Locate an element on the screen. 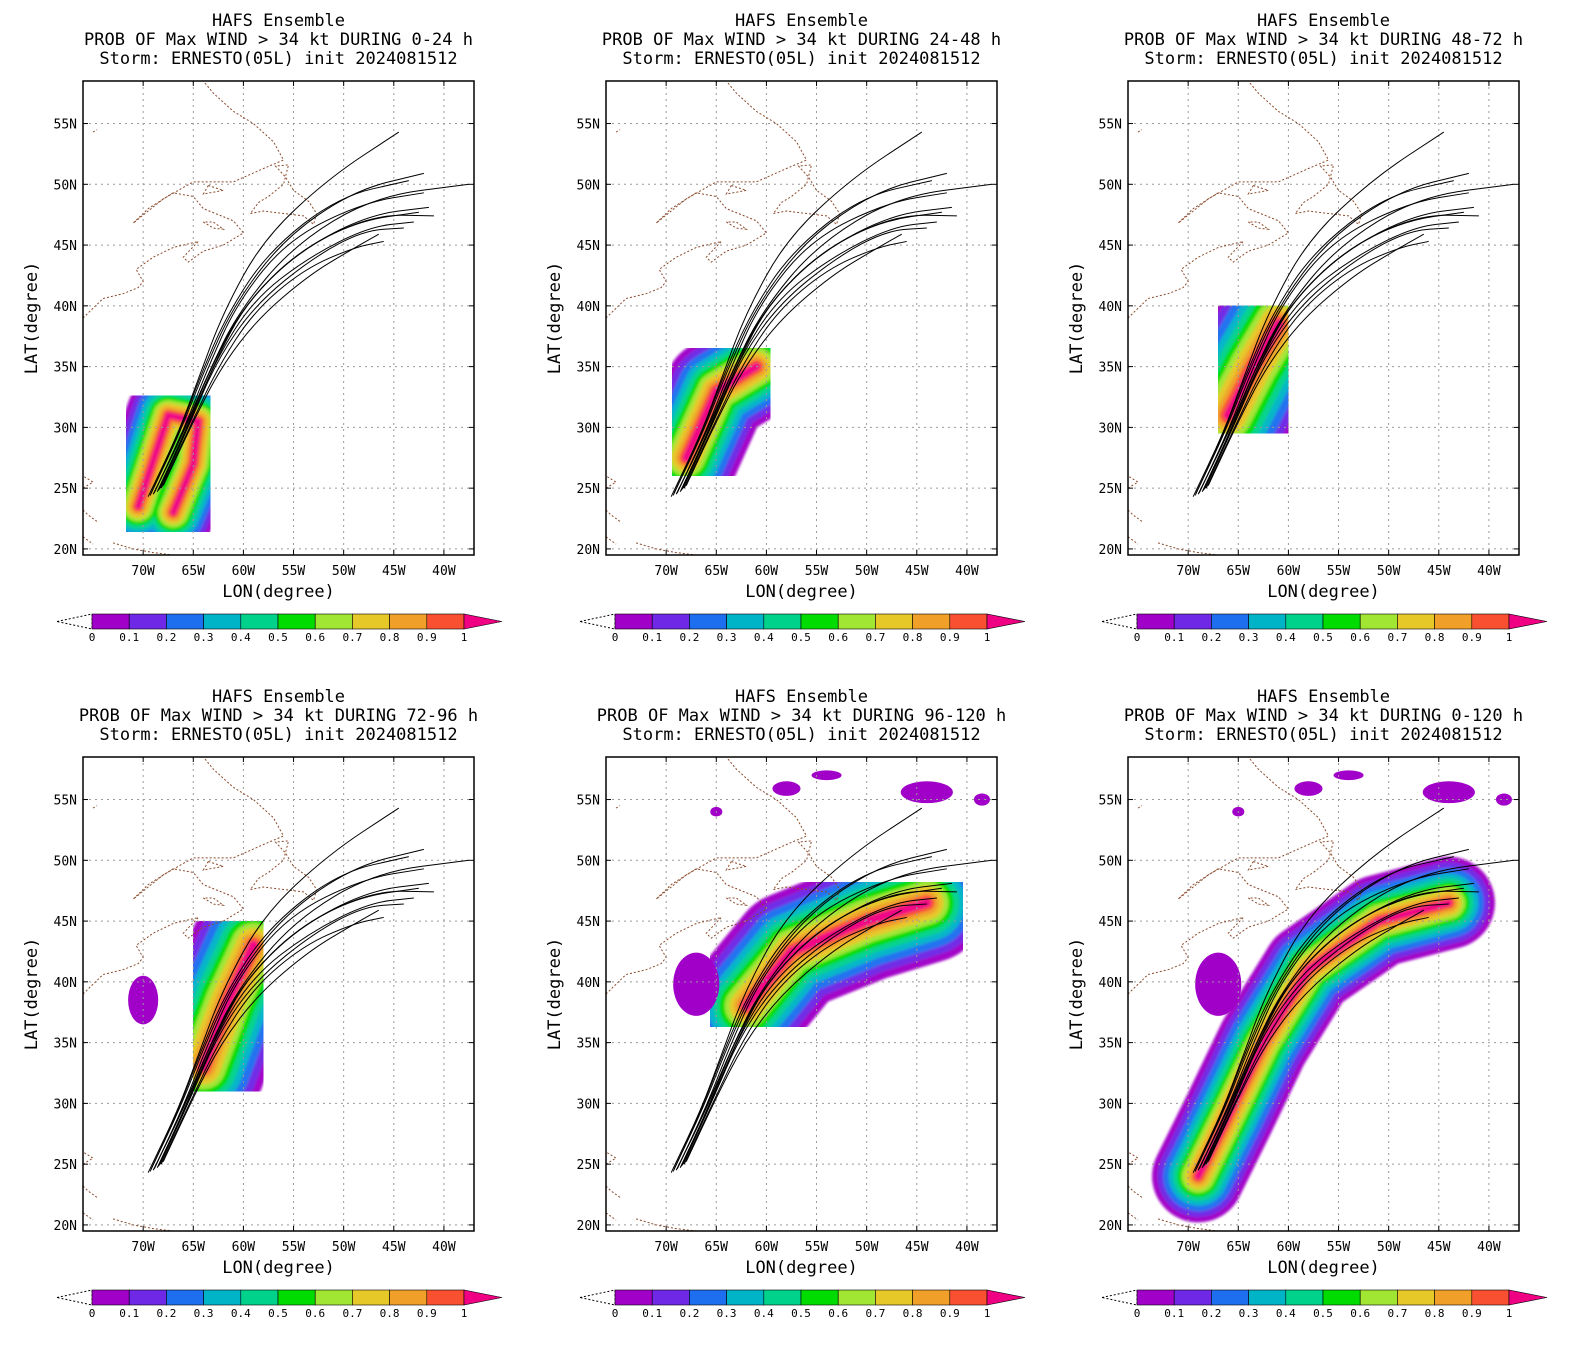 This screenshot has height=1352, width=1569. y-tick-label: 30N is located at coordinates (1110, 428).